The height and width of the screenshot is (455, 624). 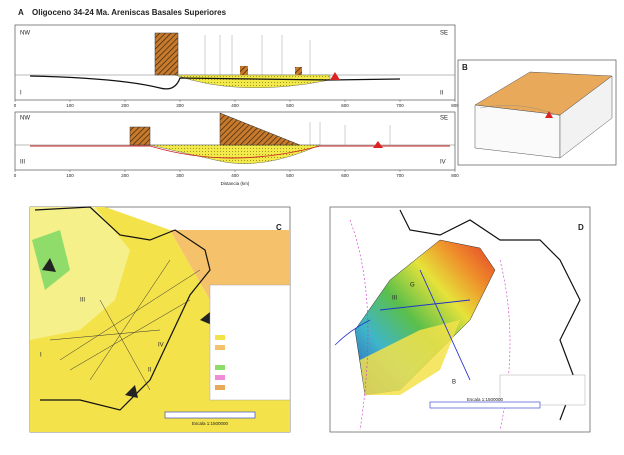 I want to click on section-frame, so click(x=235, y=62).